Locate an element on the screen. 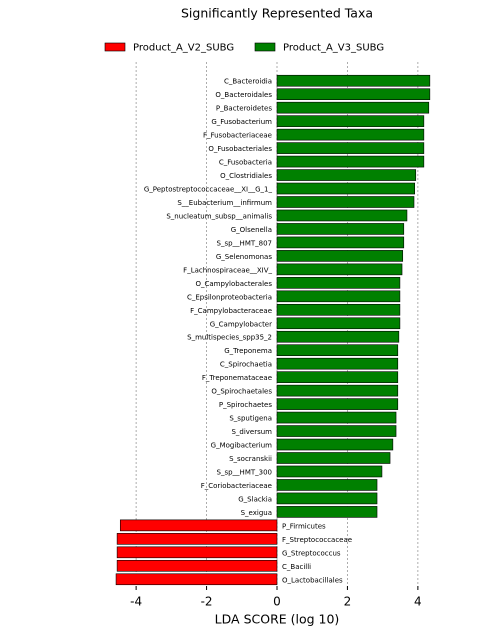 Image resolution: width=504 pixels, height=641 pixels. category-label: P_Firmicutes is located at coordinates (304, 526).